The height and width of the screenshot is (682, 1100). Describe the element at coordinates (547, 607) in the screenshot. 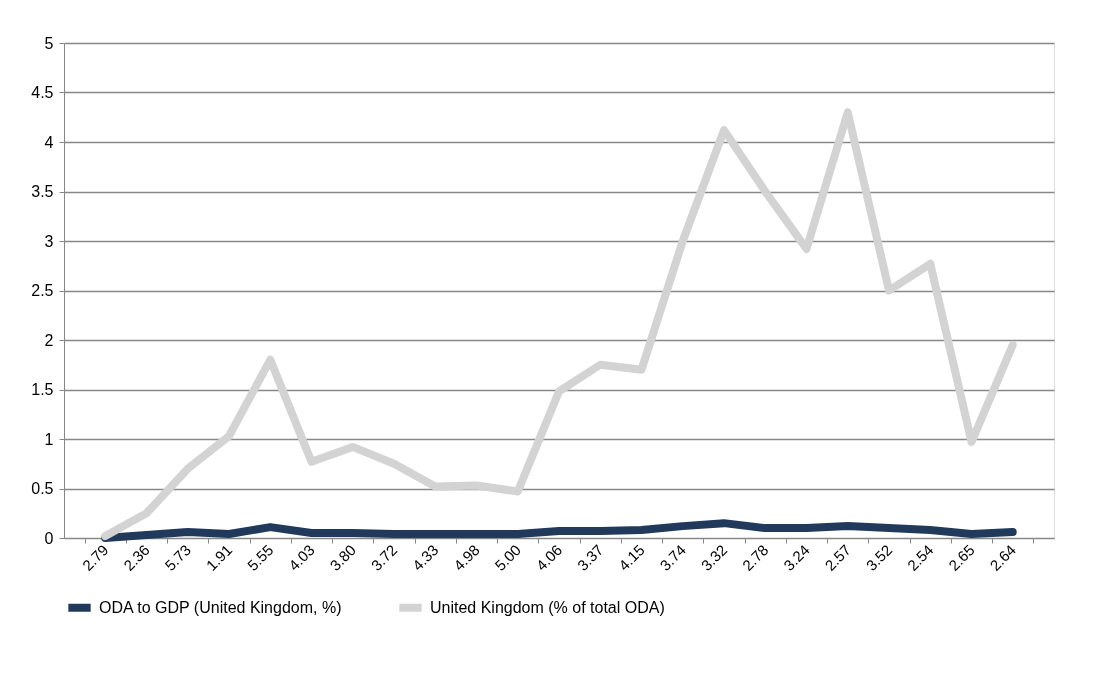

I see `legend-label: United Kingdom (% of total ODA)` at that location.